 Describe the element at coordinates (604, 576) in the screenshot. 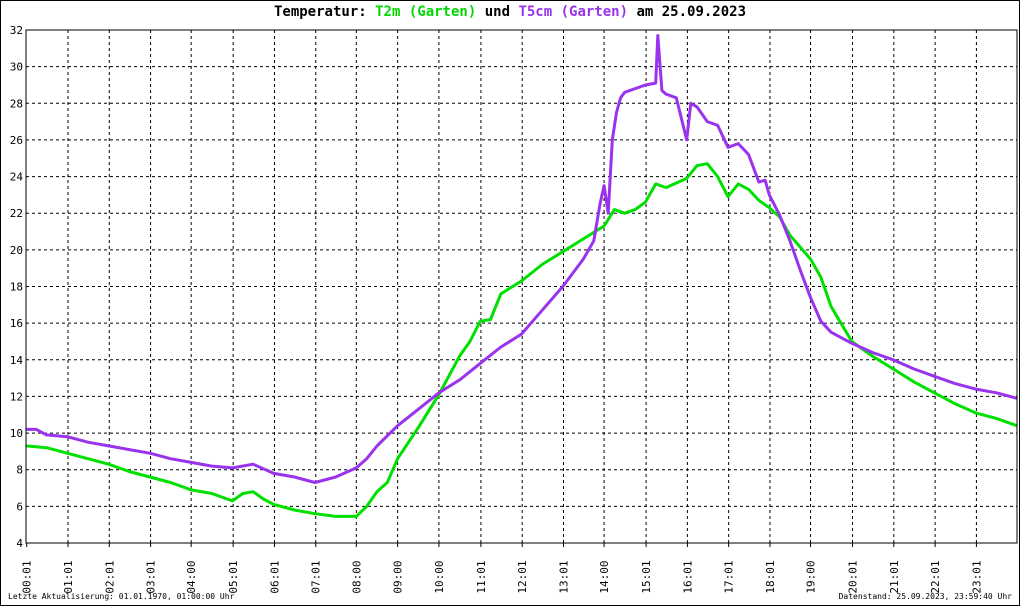

I see `x-tick-label: 14:00` at that location.